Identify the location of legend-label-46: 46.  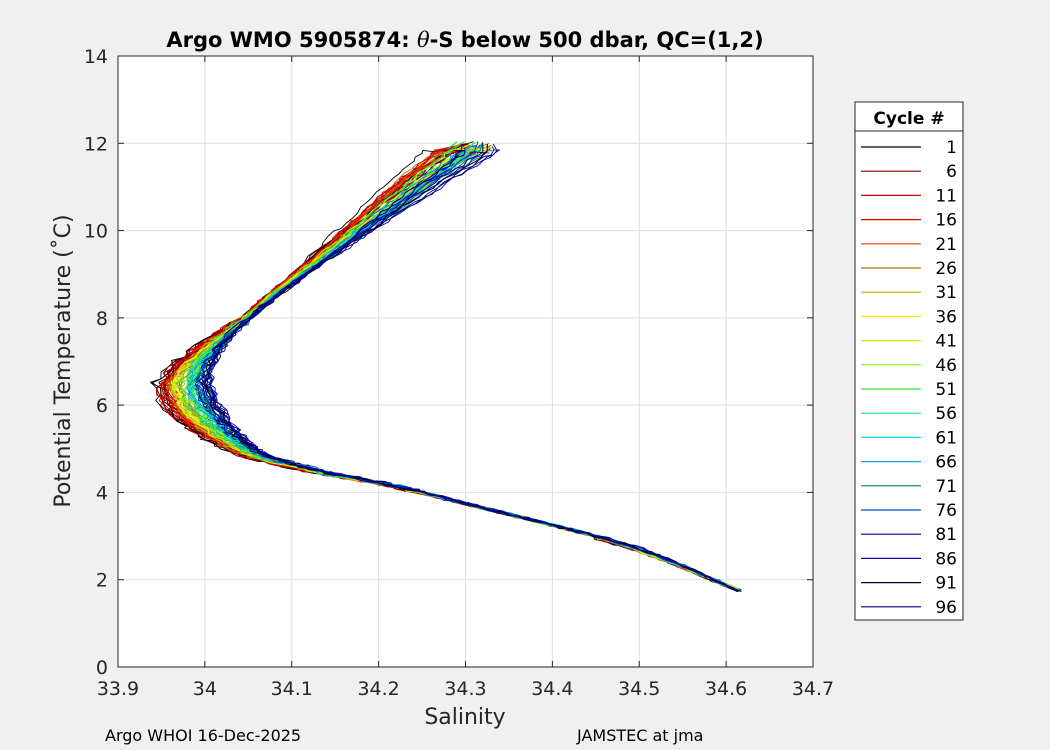
(946, 366).